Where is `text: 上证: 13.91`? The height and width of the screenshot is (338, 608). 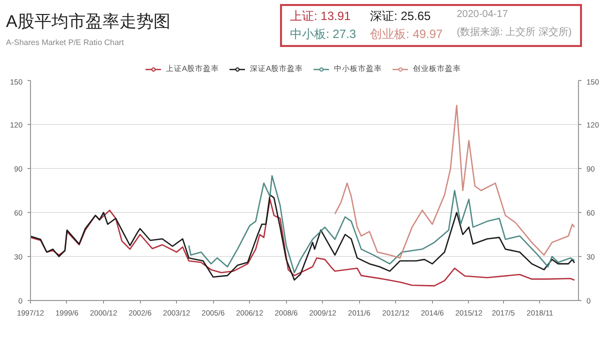 text: 上证: 13.91 is located at coordinates (321, 16).